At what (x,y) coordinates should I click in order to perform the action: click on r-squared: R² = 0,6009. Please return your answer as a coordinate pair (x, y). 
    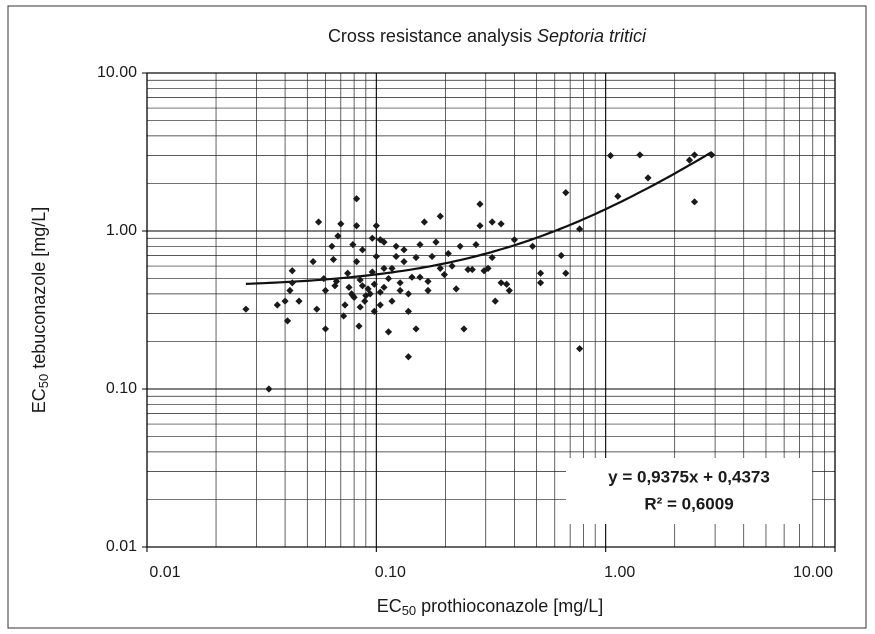
    Looking at the image, I should click on (688, 503).